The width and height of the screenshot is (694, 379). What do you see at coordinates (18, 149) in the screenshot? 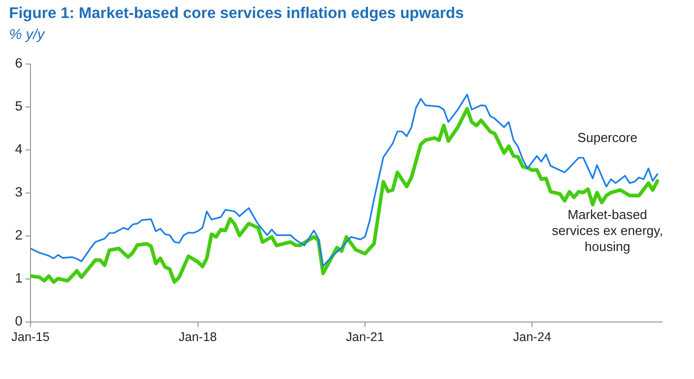
I see `y-tick-label: 4` at bounding box center [18, 149].